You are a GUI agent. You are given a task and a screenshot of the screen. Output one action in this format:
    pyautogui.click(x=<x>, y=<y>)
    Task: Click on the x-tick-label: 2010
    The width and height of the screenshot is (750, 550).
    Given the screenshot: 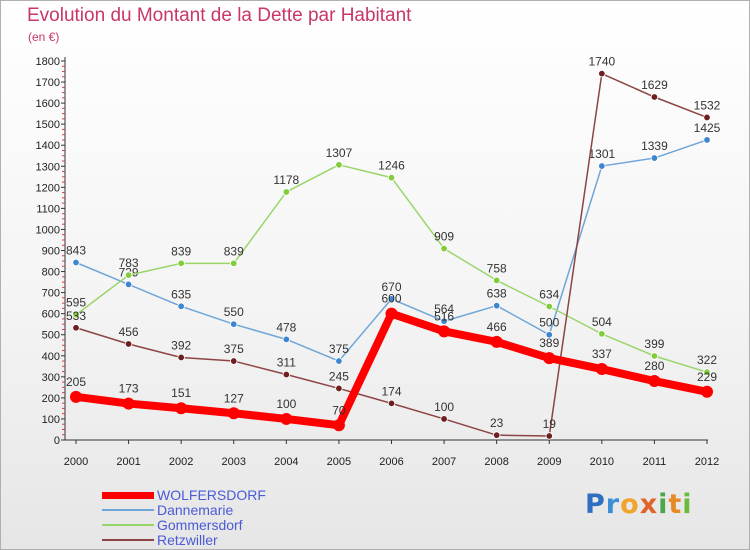 What is the action you would take?
    pyautogui.click(x=602, y=462)
    